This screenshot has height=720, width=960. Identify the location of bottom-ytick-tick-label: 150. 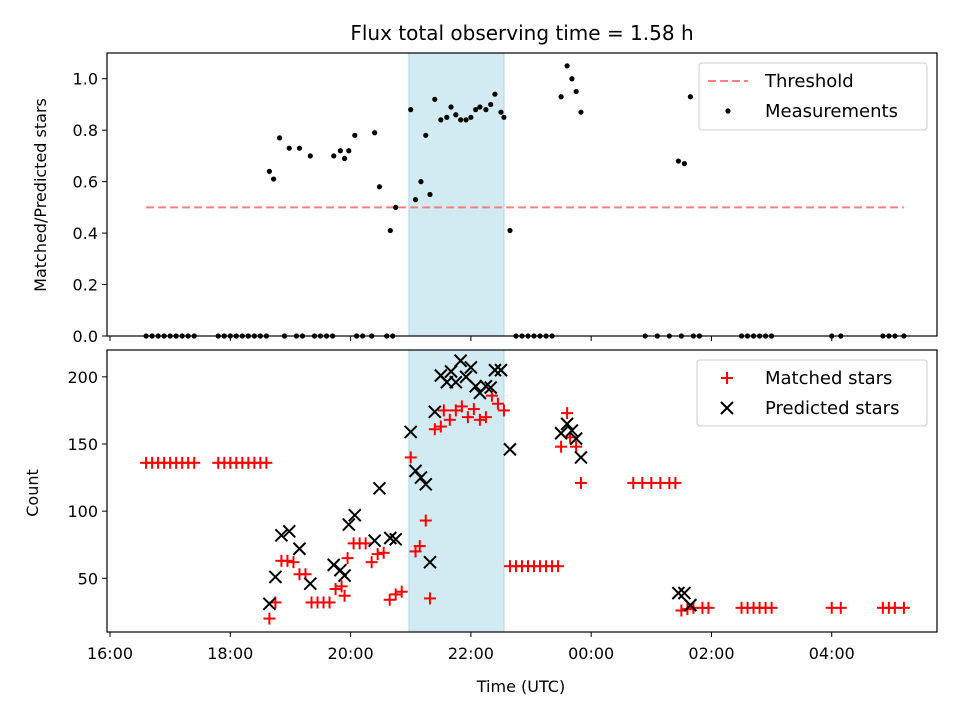
(82, 444).